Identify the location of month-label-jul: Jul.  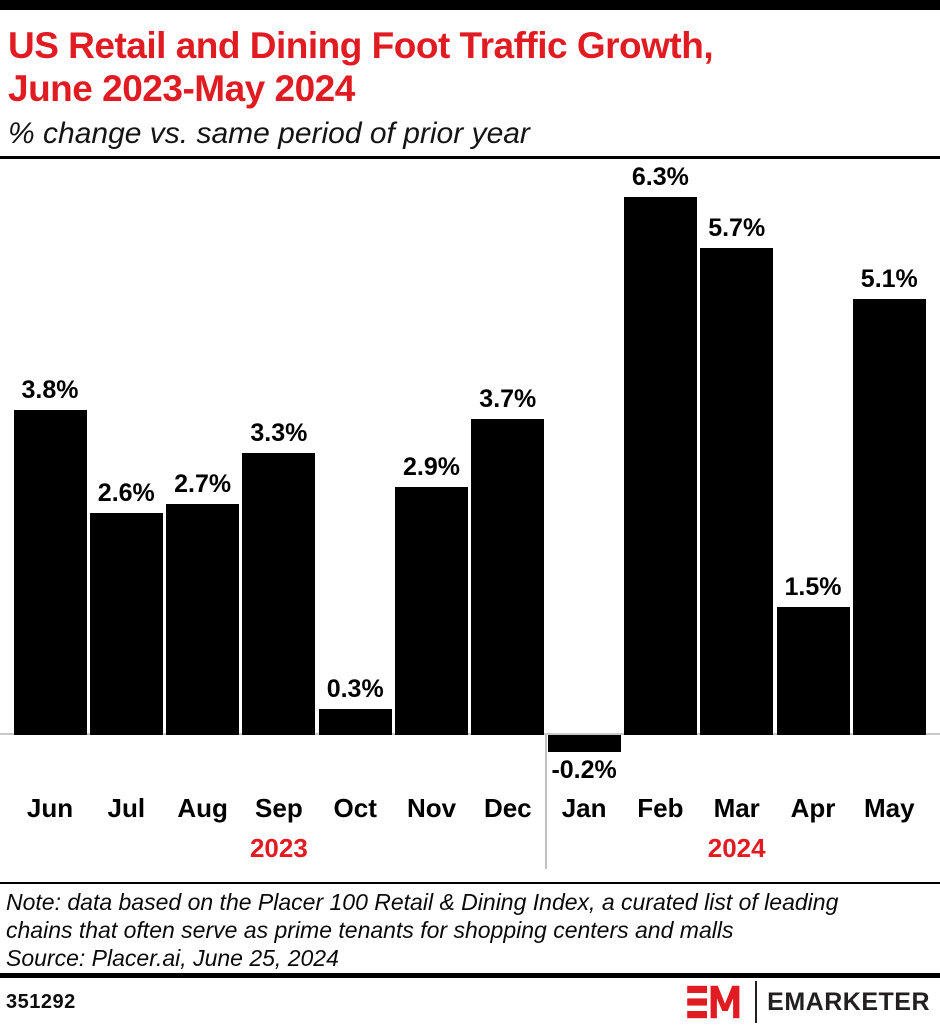
(126, 808).